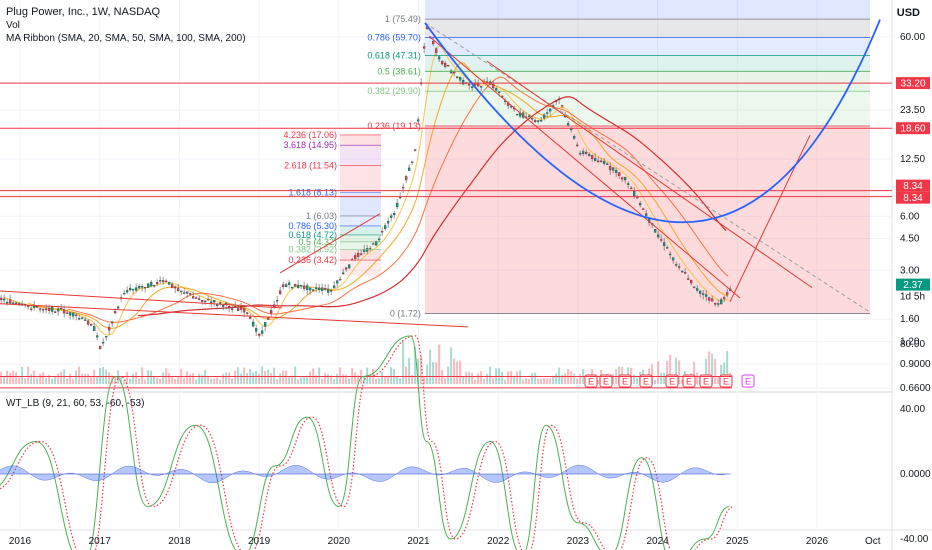  I want to click on price-tag-label: 18.60, so click(912, 129).